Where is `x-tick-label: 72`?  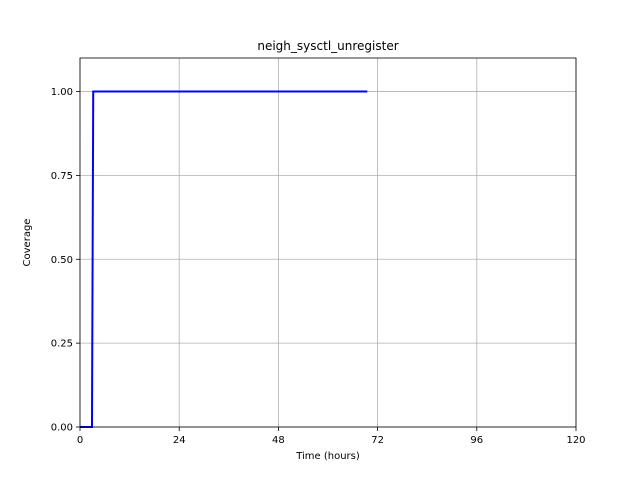 x-tick-label: 72 is located at coordinates (377, 440).